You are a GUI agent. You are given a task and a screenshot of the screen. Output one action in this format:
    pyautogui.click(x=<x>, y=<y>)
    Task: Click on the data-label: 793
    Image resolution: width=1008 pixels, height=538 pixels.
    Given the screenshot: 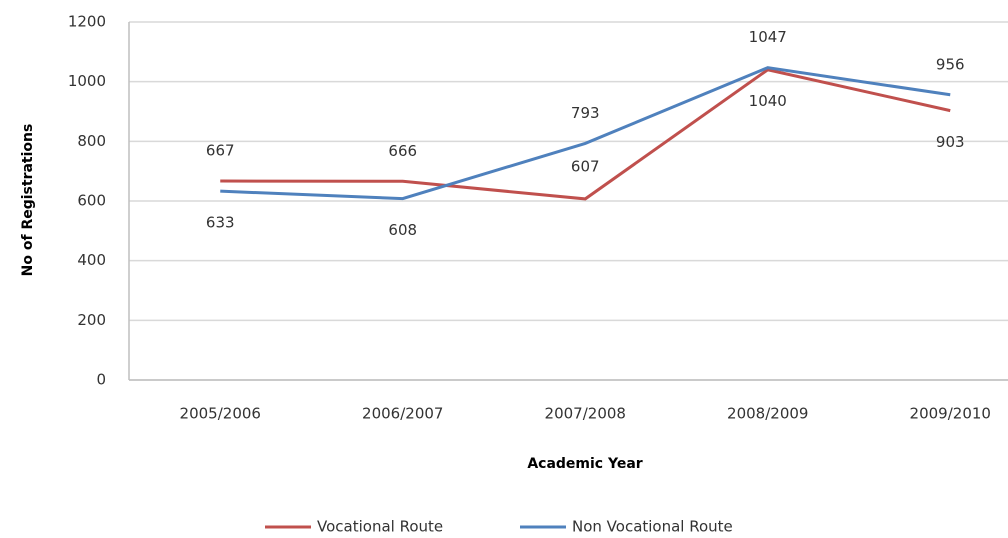 What is the action you would take?
    pyautogui.click(x=585, y=113)
    